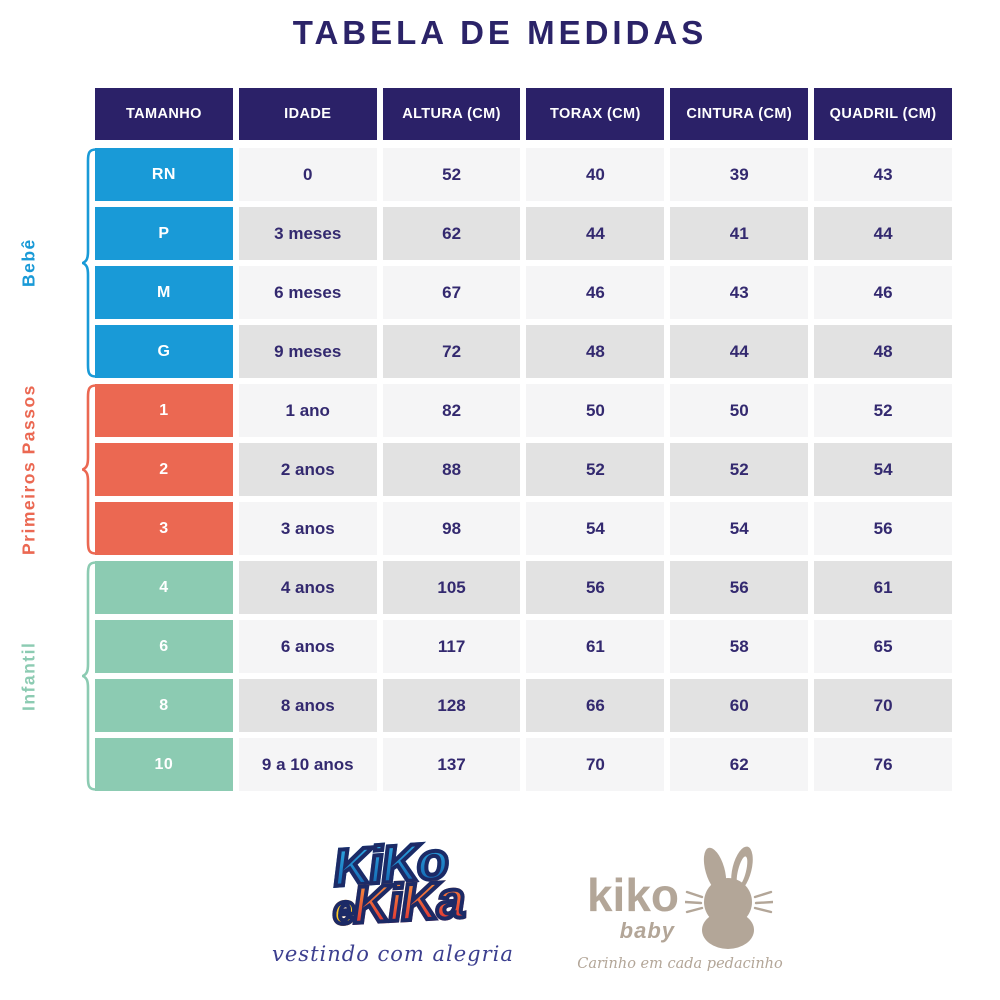  Describe the element at coordinates (647, 930) in the screenshot. I see `kiko-baby-sub: baby` at that location.